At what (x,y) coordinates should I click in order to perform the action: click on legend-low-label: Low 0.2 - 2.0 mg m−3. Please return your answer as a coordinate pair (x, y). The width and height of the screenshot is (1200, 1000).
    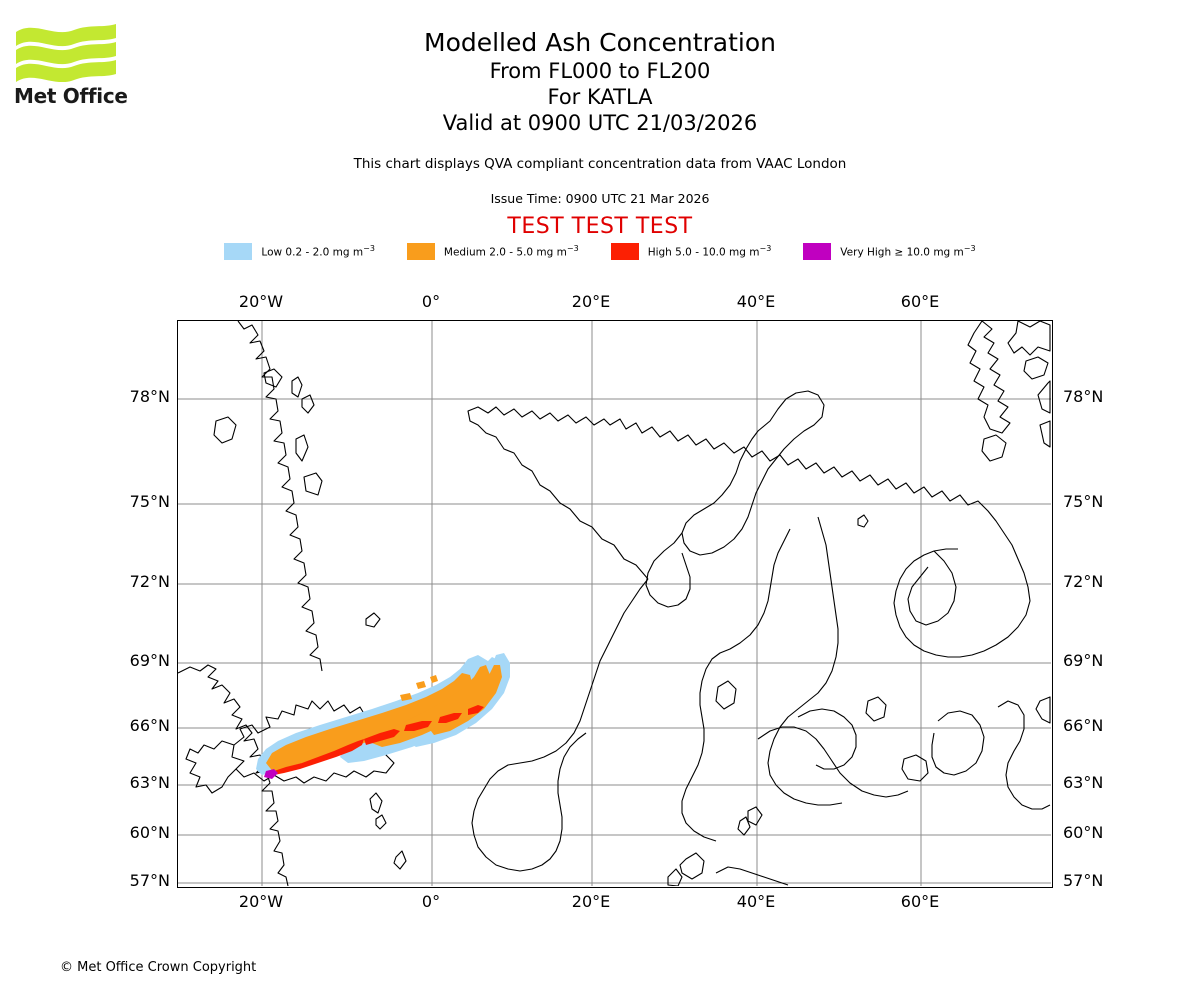
    Looking at the image, I should click on (318, 251).